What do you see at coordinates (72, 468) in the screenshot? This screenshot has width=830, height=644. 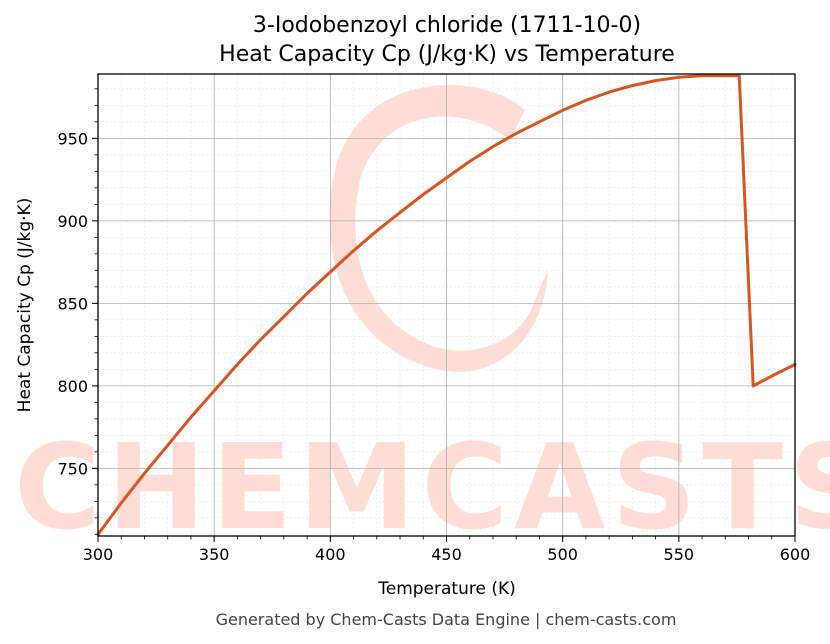 I see `y-tick-label: 750` at bounding box center [72, 468].